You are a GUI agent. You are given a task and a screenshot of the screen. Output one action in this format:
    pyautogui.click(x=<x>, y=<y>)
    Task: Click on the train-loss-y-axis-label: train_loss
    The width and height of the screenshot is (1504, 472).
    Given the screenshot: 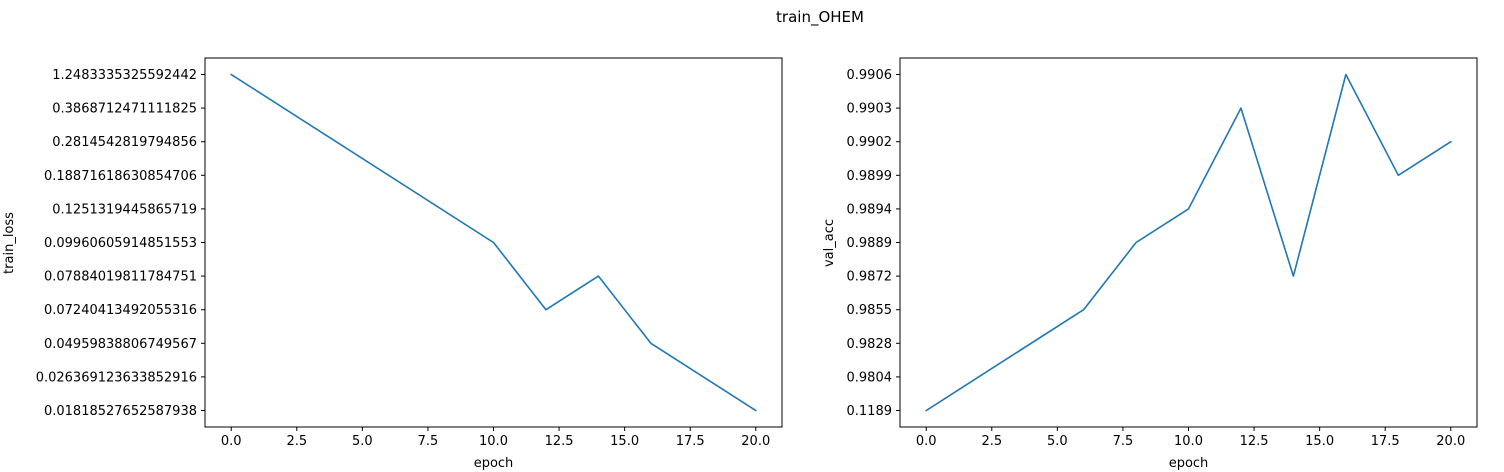 What is the action you would take?
    pyautogui.click(x=9, y=243)
    